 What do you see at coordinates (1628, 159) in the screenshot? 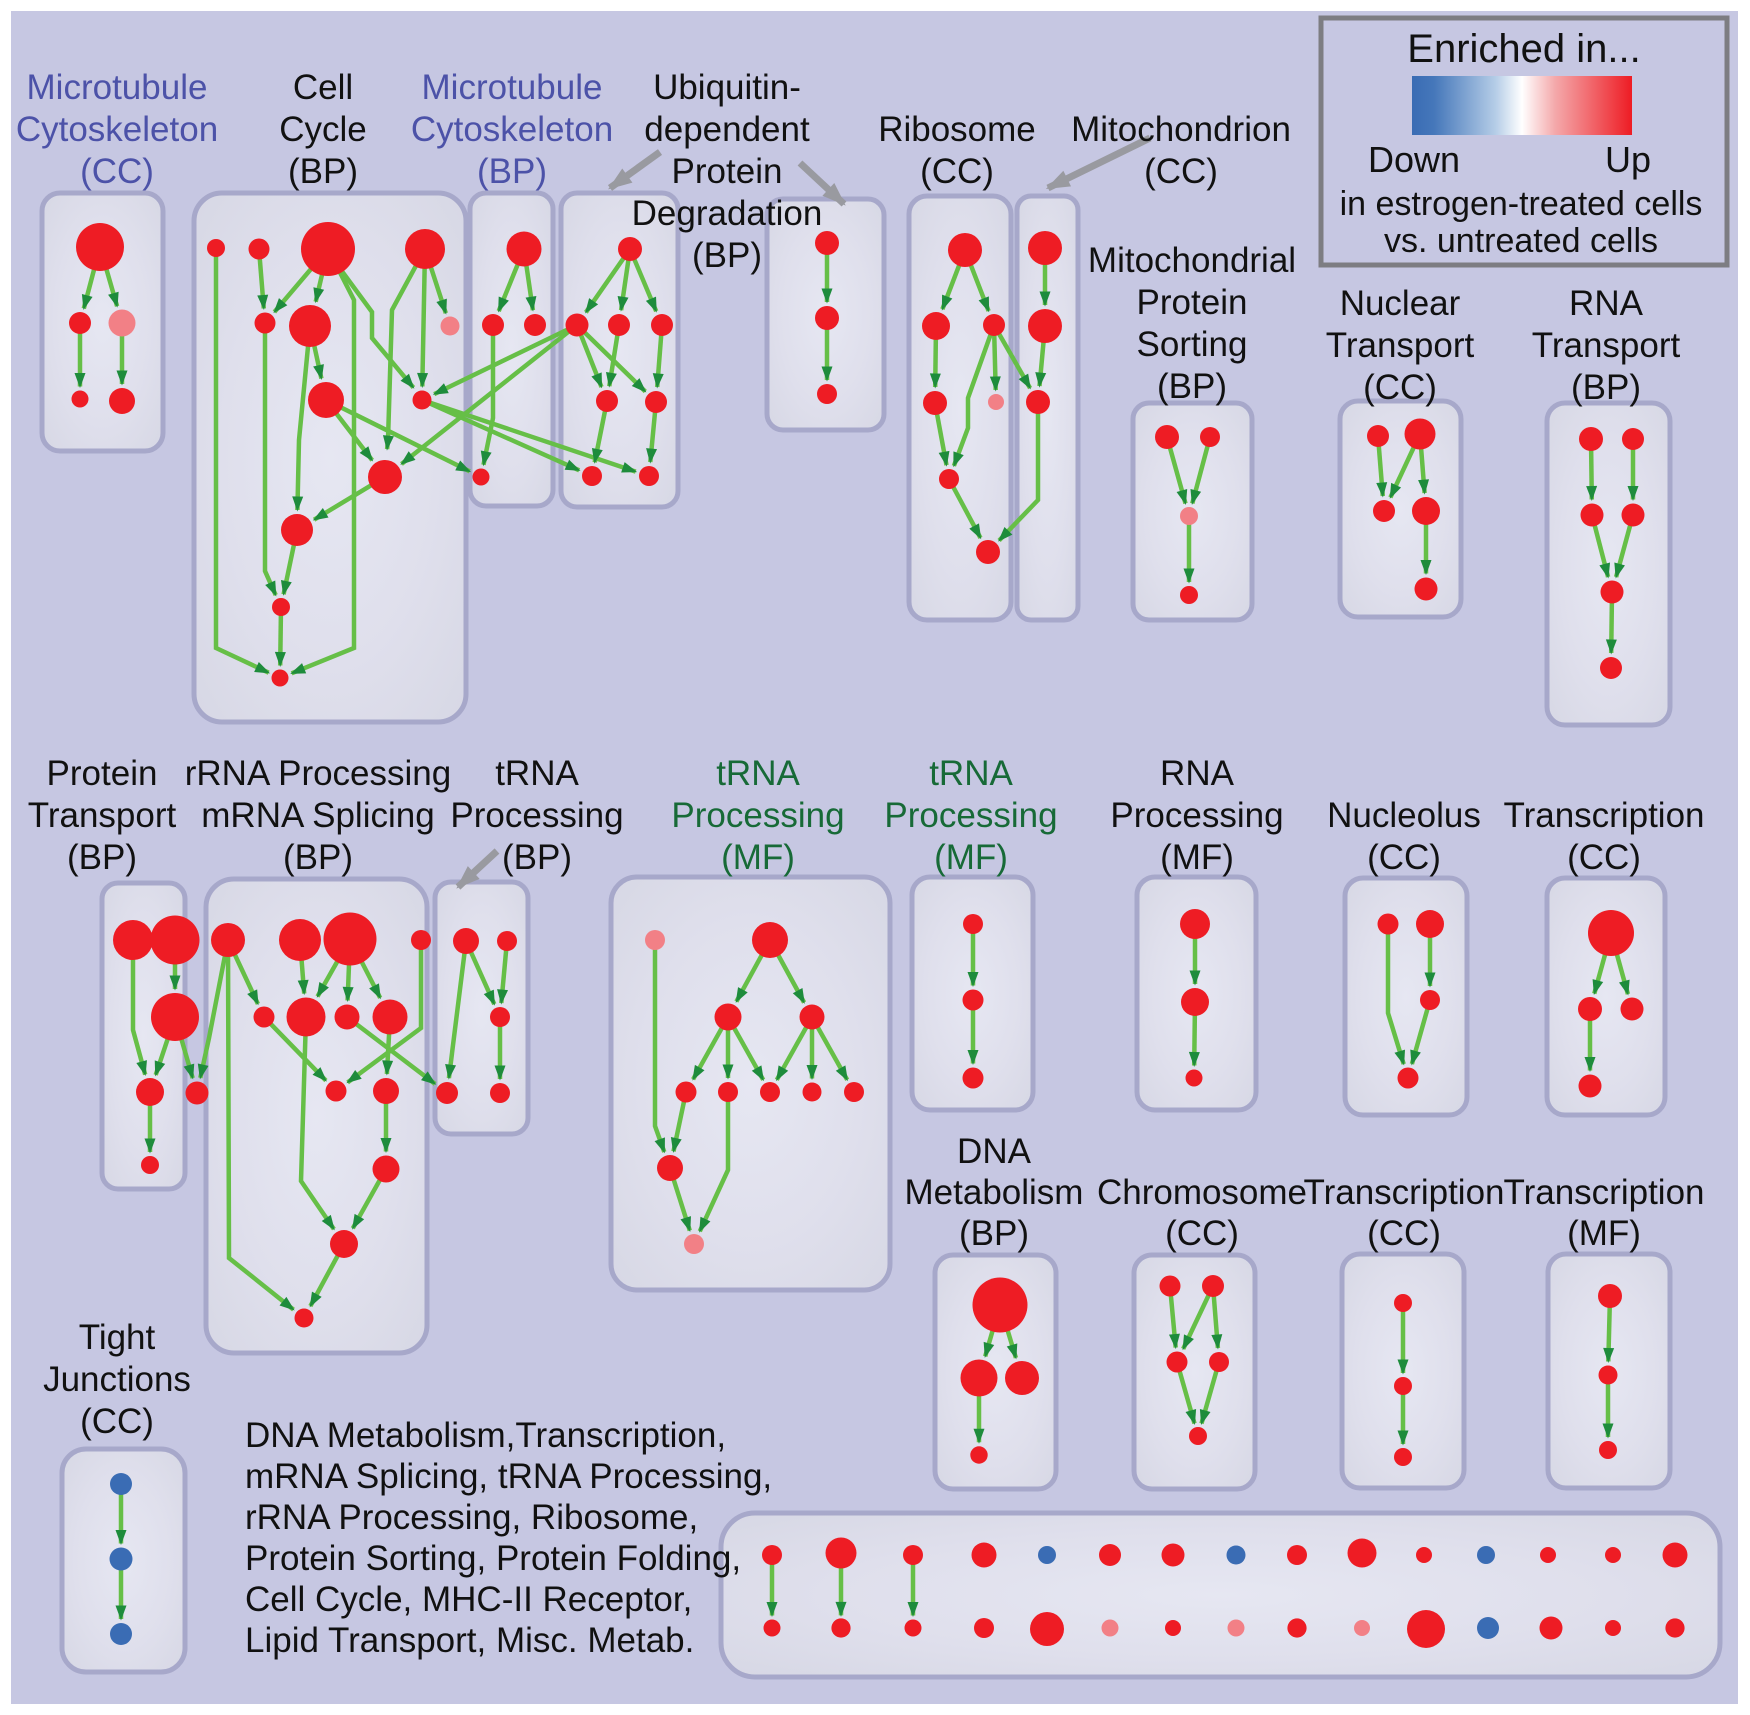
I see `svg-text: Up` at bounding box center [1628, 159].